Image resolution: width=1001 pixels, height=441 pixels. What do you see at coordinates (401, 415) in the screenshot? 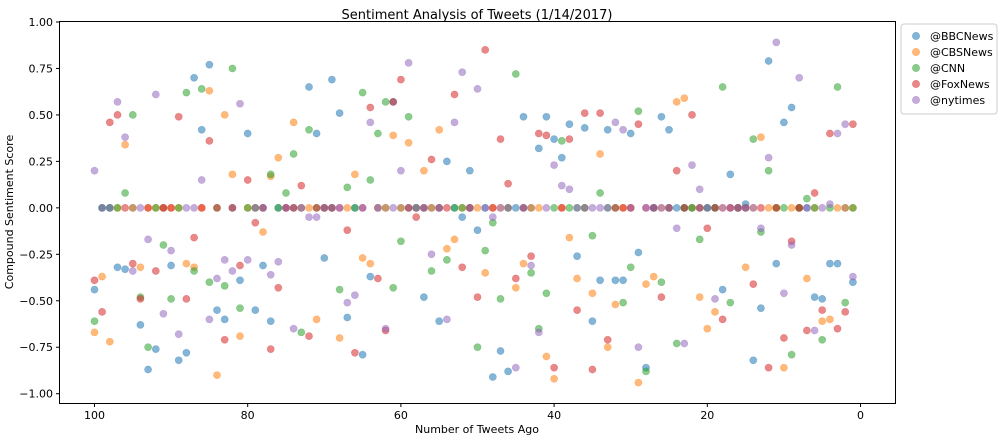
I see `x-tick-label: 60` at bounding box center [401, 415].